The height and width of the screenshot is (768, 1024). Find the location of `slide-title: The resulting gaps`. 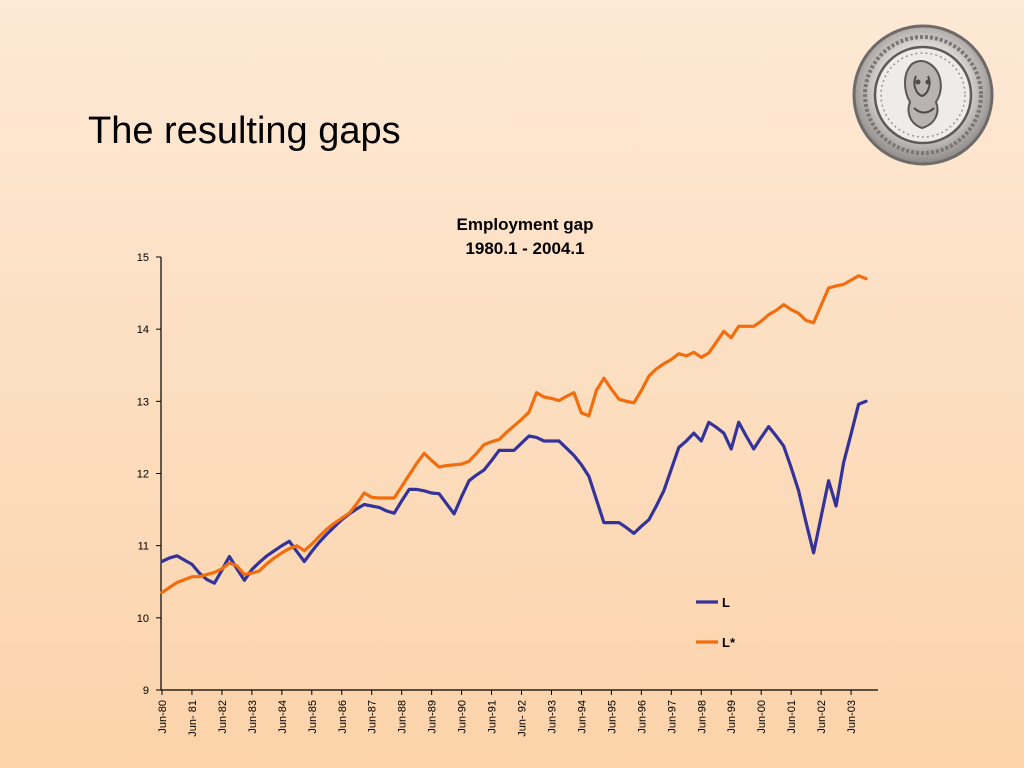

slide-title: The resulting gaps is located at coordinates (244, 131).